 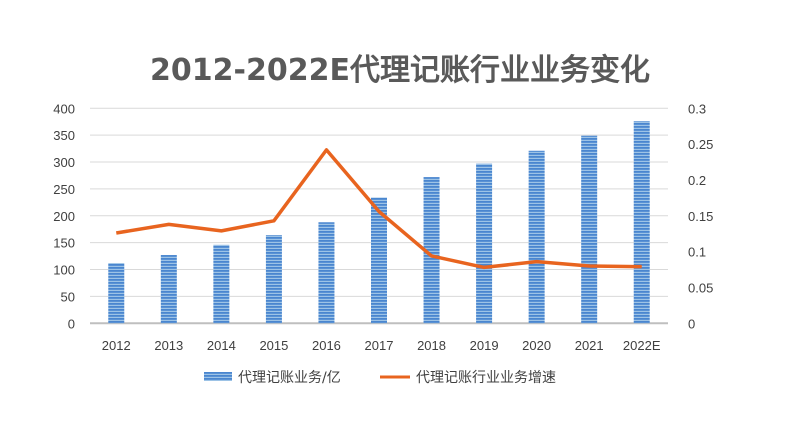 I want to click on bar-2022E, so click(x=641, y=222).